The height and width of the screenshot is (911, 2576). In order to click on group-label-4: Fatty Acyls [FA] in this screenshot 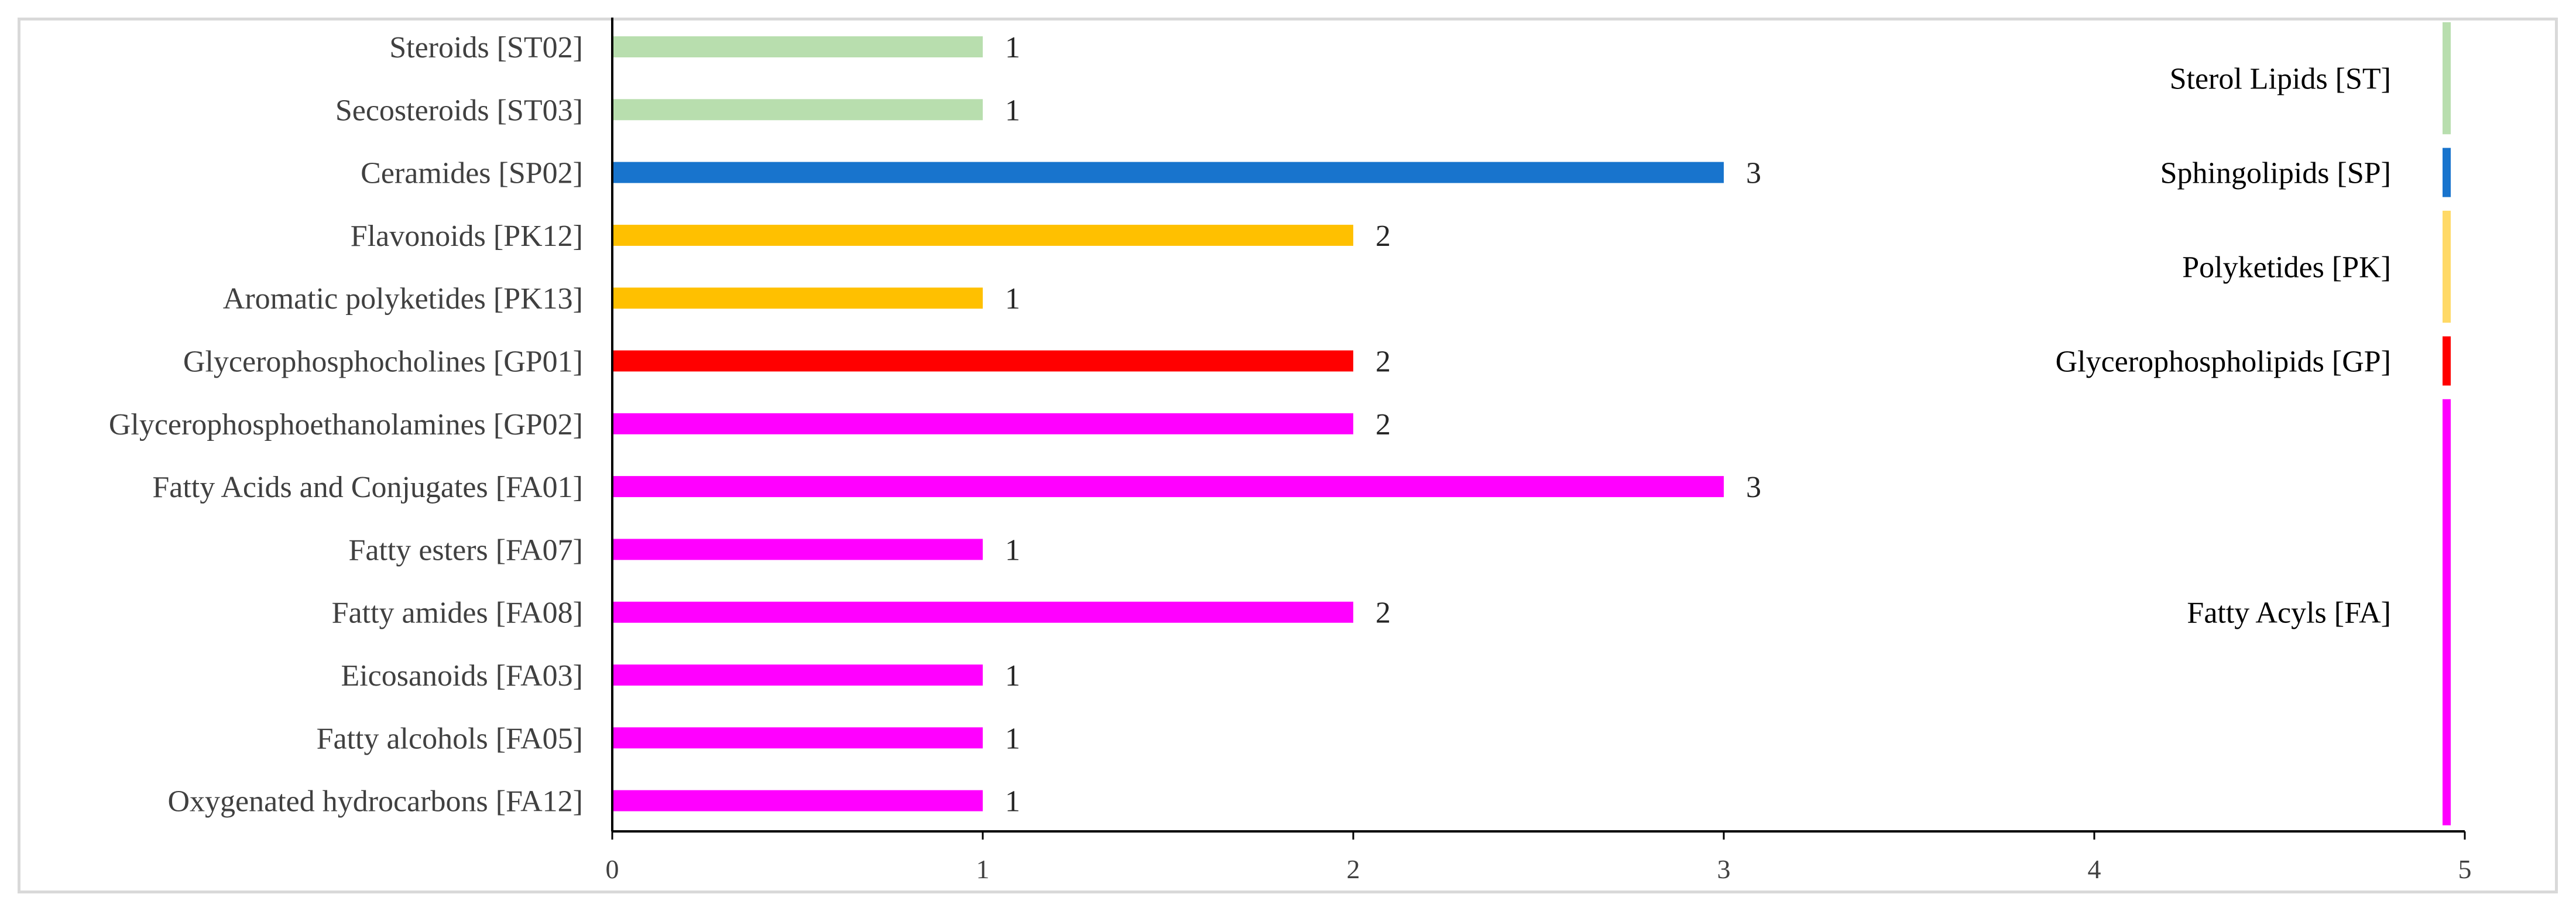, I will do `click(2289, 614)`.